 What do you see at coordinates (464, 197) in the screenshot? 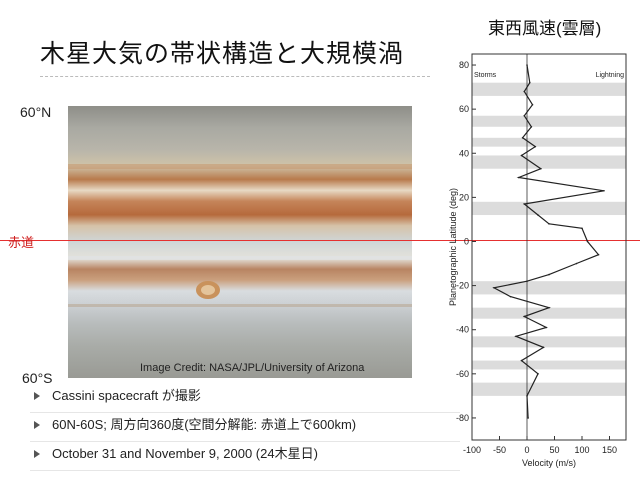
I see `y-tick-label: 20` at bounding box center [464, 197].